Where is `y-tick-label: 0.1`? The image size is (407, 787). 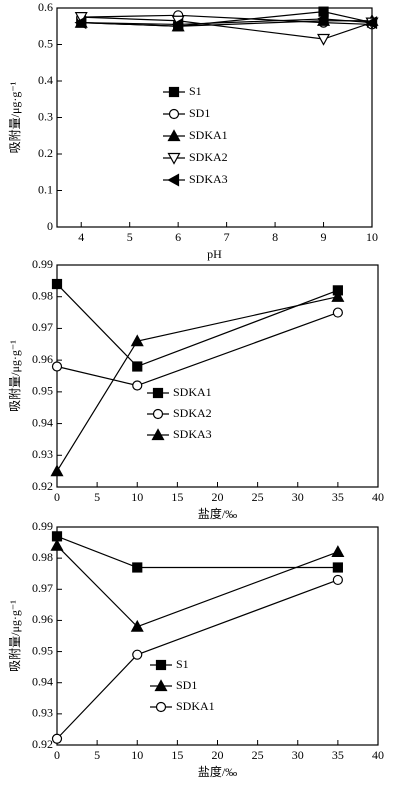 y-tick-label: 0.1 is located at coordinates (45, 189).